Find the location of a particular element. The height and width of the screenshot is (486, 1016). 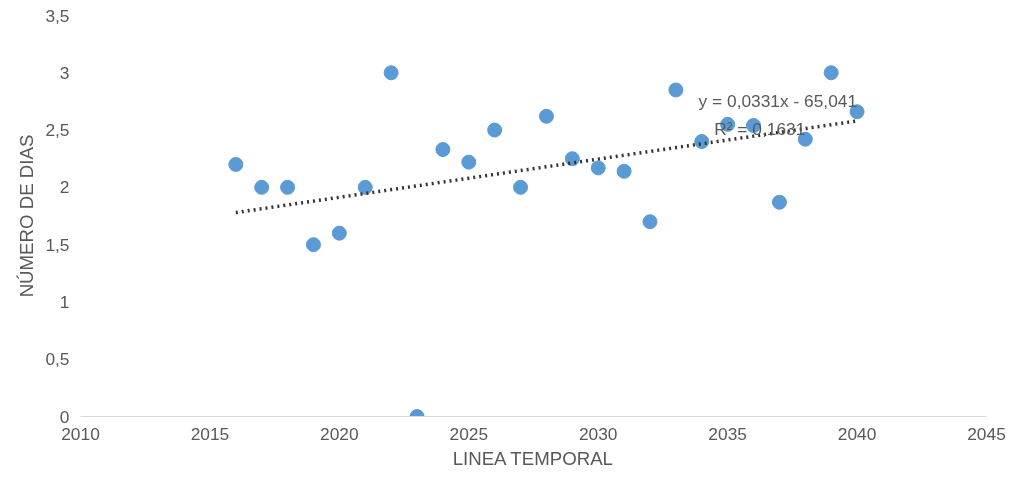

y-tick-label: 0,5 is located at coordinates (57, 359).